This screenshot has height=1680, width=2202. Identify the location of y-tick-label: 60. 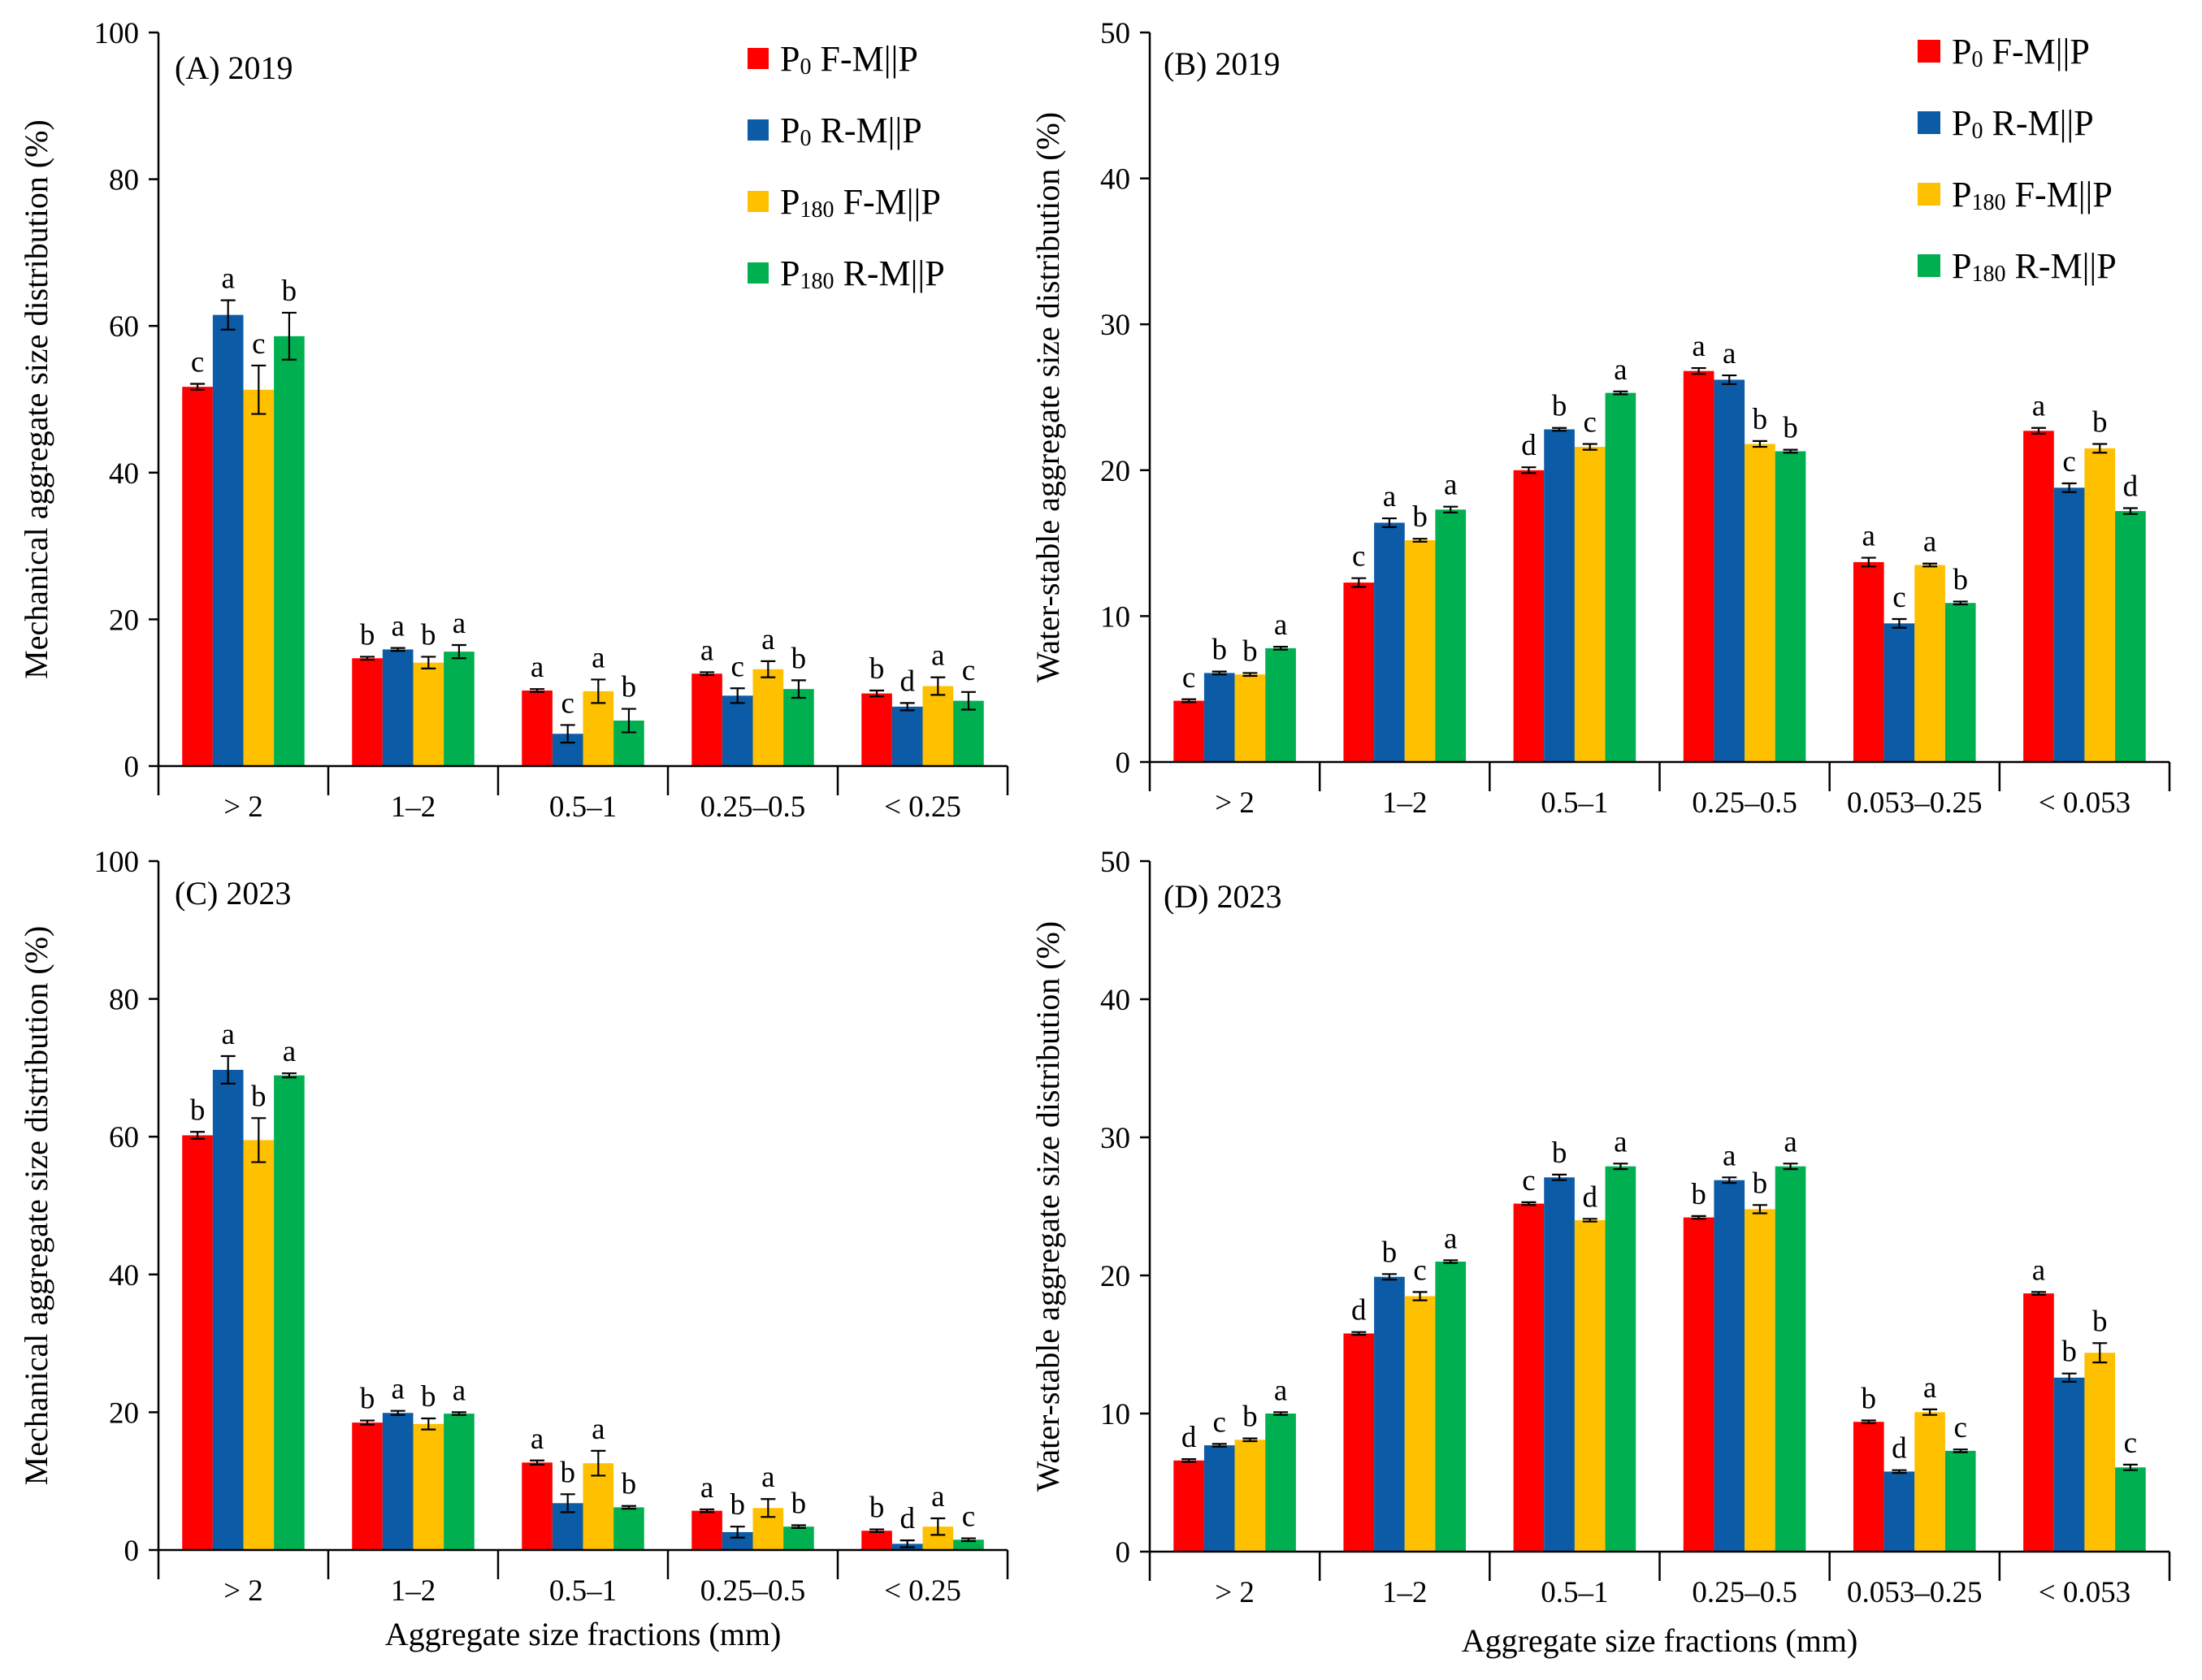
(124, 327).